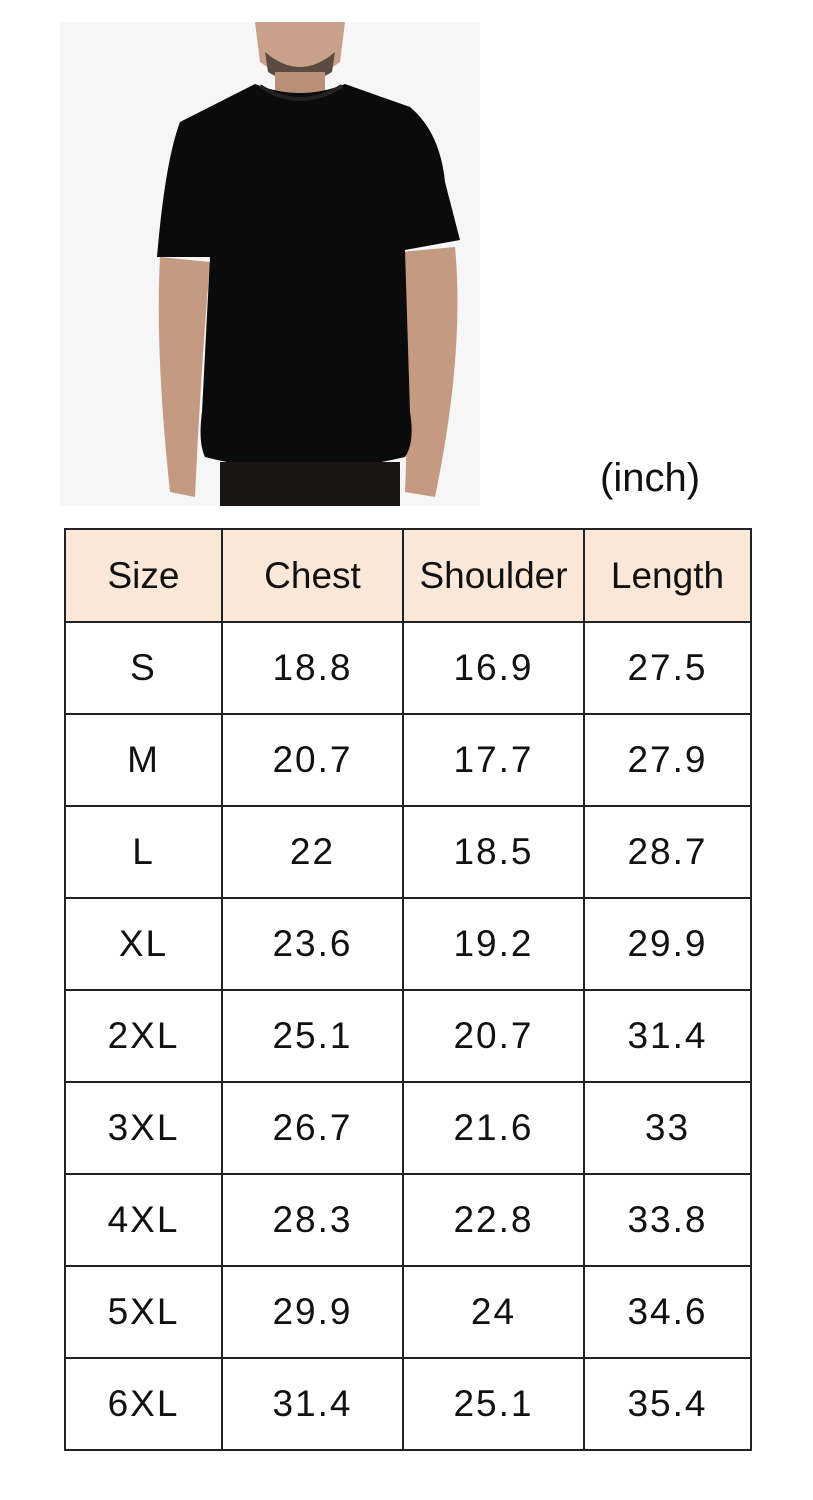  Describe the element at coordinates (143, 852) in the screenshot. I see `table-cell: L` at that location.